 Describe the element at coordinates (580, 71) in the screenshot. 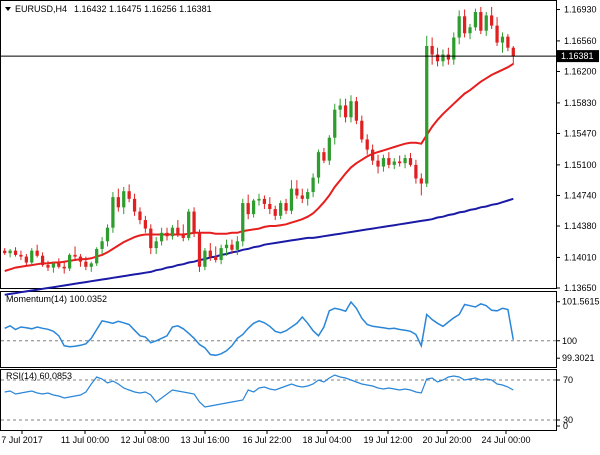

I see `price-tick-label: 1.16200` at that location.